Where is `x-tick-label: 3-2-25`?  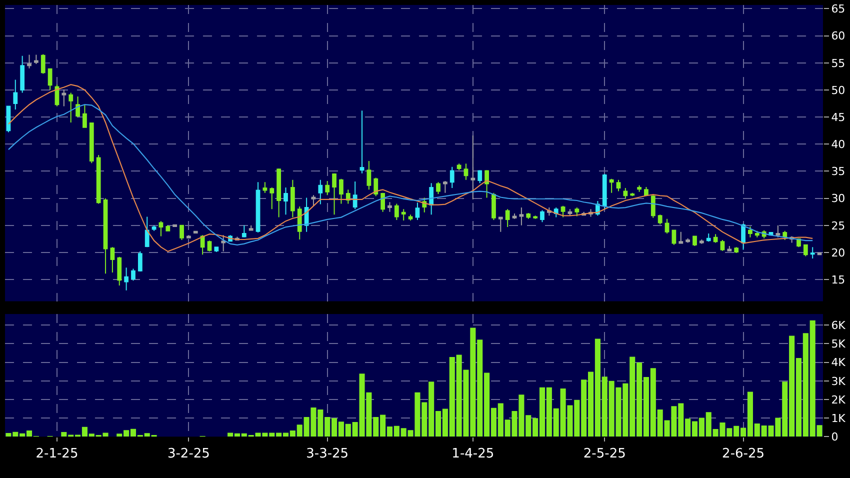
x-tick-label: 3-2-25 is located at coordinates (188, 454).